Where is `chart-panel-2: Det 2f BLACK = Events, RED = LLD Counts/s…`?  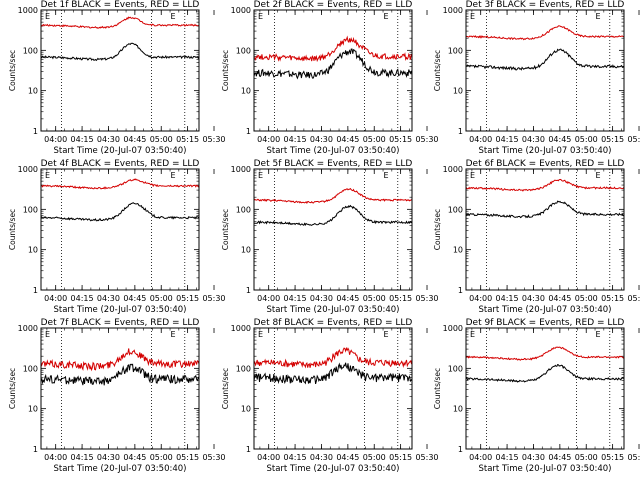
chart-panel-2: Det 2f BLACK = Events, RED = LLD Counts/s… is located at coordinates (330, 78).